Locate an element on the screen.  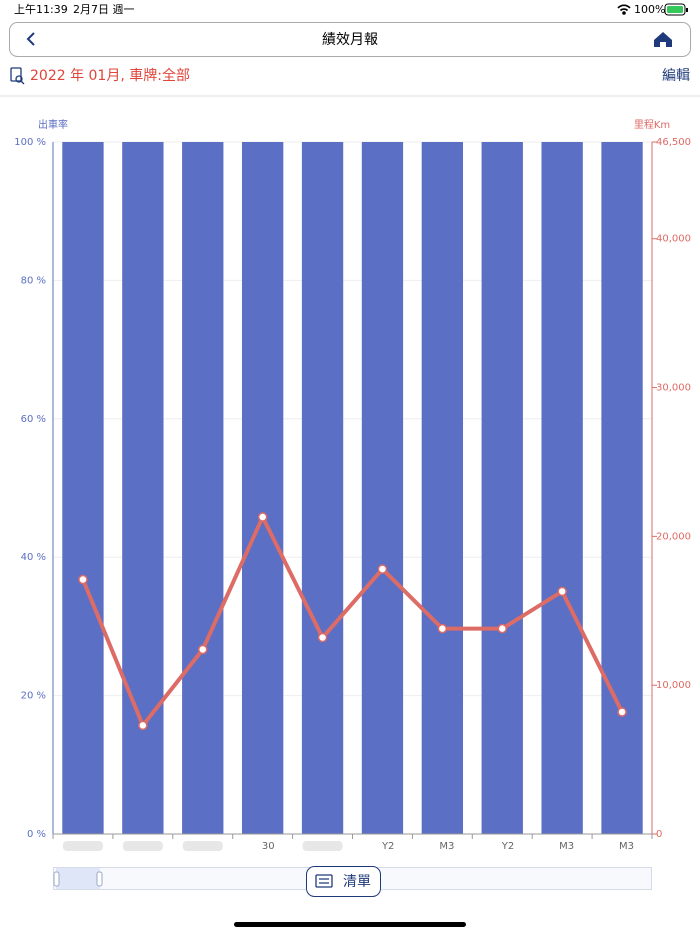
report-icon is located at coordinates (17, 76).